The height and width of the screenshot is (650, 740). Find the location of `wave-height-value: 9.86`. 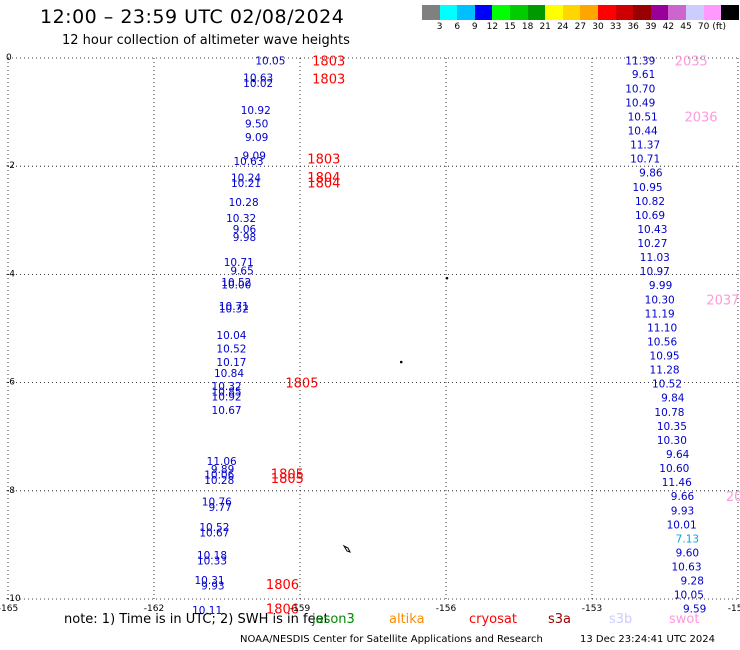

wave-height-value: 9.86 is located at coordinates (651, 174).